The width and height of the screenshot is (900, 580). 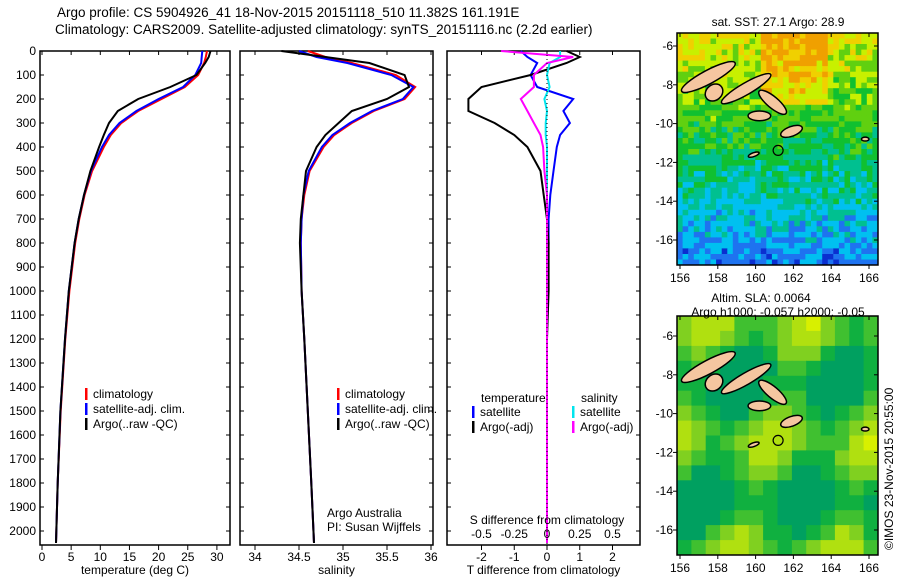 I want to click on x-tick-label: 30, so click(x=217, y=557).